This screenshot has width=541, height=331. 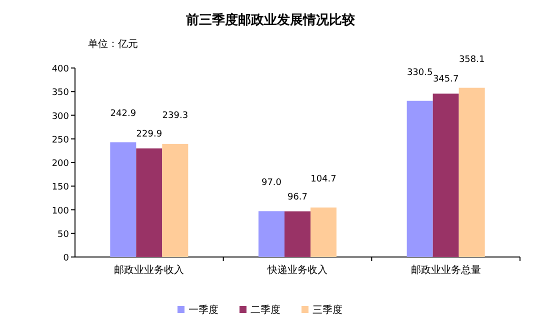 What do you see at coordinates (64, 235) in the screenshot?
I see `y-tick-label: 50` at bounding box center [64, 235].